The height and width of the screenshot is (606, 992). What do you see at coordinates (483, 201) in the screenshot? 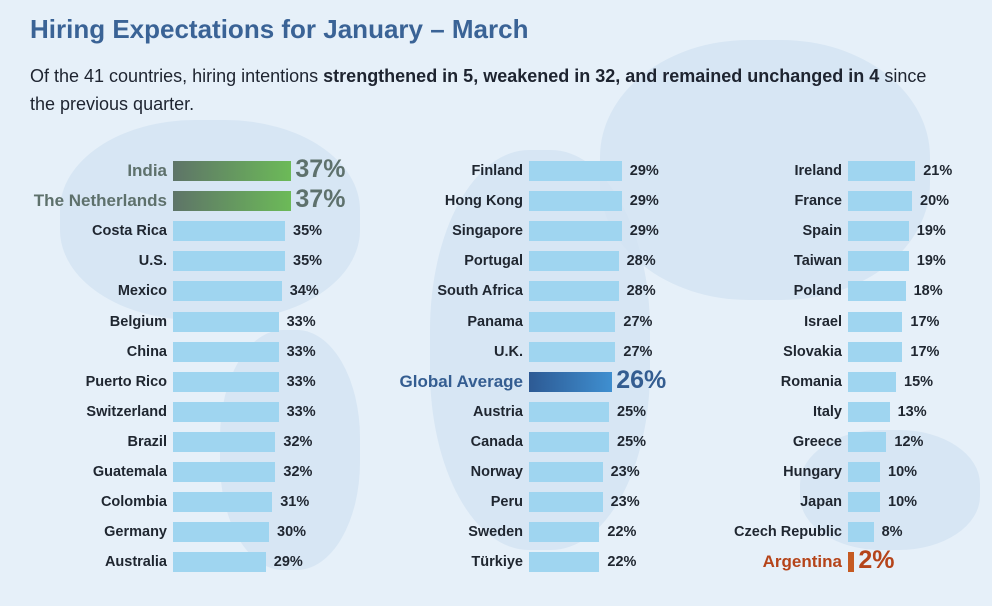
I see `bar-label: Hong Kong` at bounding box center [483, 201].